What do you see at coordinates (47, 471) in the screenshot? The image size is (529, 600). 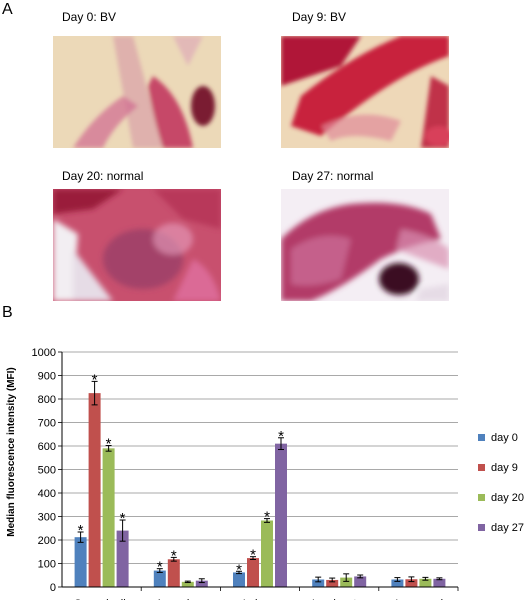 I see `y-tick-label: 500` at bounding box center [47, 471].